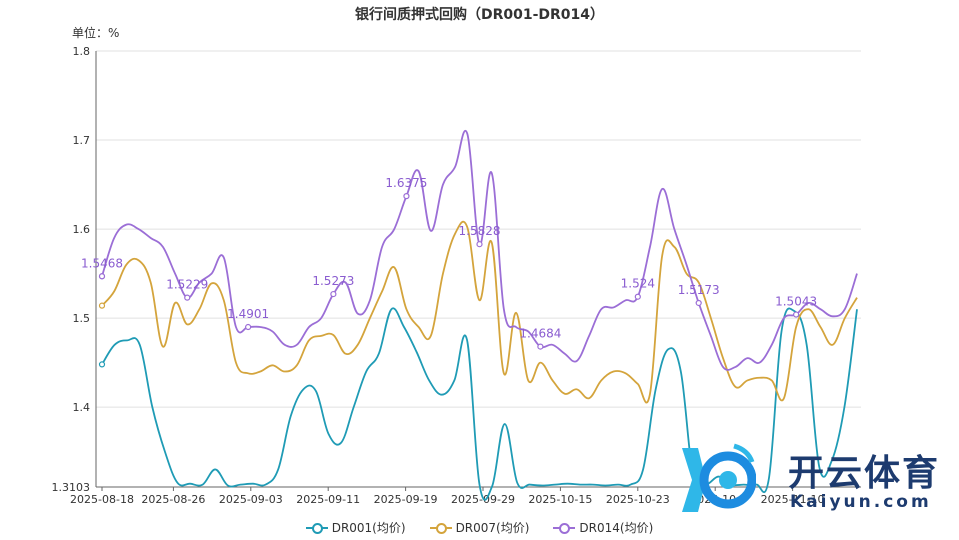 The width and height of the screenshot is (959, 540). What do you see at coordinates (638, 284) in the screenshot?
I see `data-label: 1.524` at bounding box center [638, 284].